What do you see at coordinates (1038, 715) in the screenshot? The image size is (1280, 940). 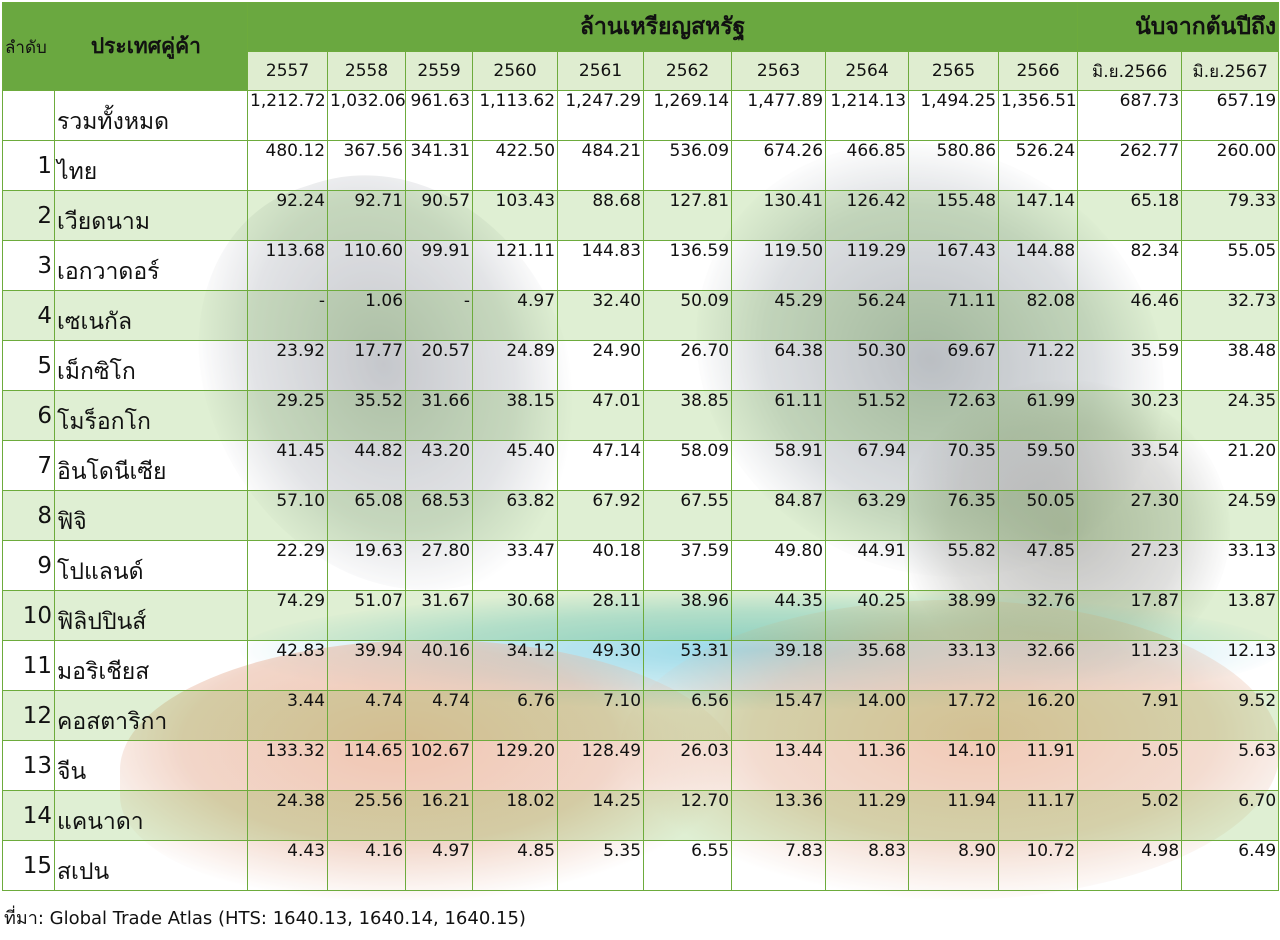 I see `value-cell: 16.20` at bounding box center [1038, 715].